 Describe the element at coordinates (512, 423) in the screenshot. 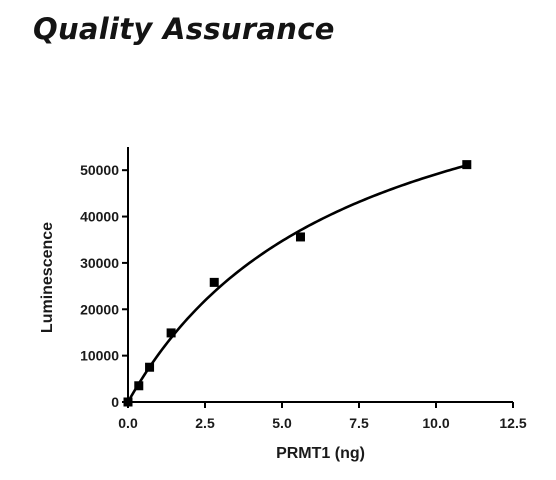

I see `x-tick-label: 12.5` at that location.